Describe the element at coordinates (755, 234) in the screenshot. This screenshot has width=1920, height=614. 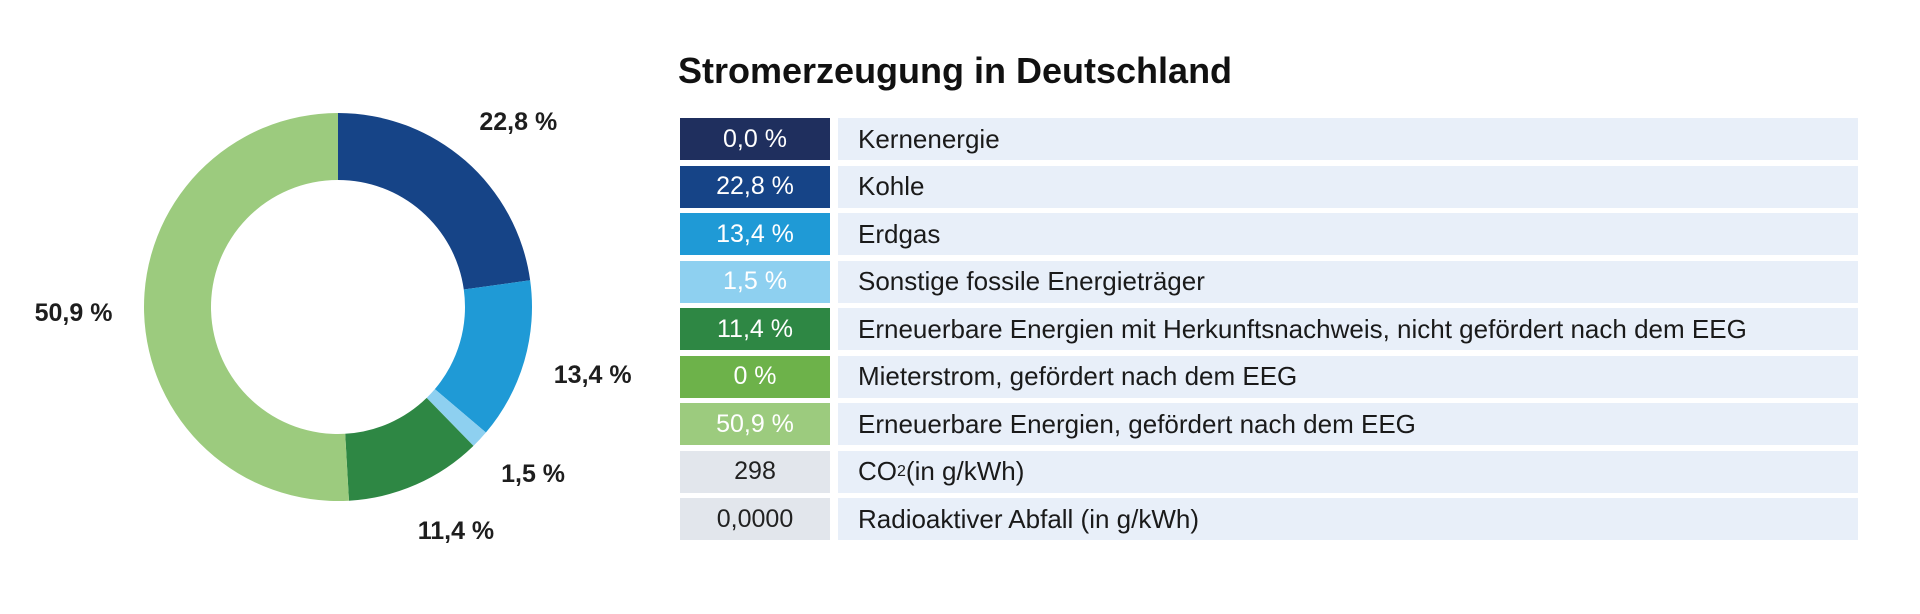
I see `value-box: 13,4 %` at that location.